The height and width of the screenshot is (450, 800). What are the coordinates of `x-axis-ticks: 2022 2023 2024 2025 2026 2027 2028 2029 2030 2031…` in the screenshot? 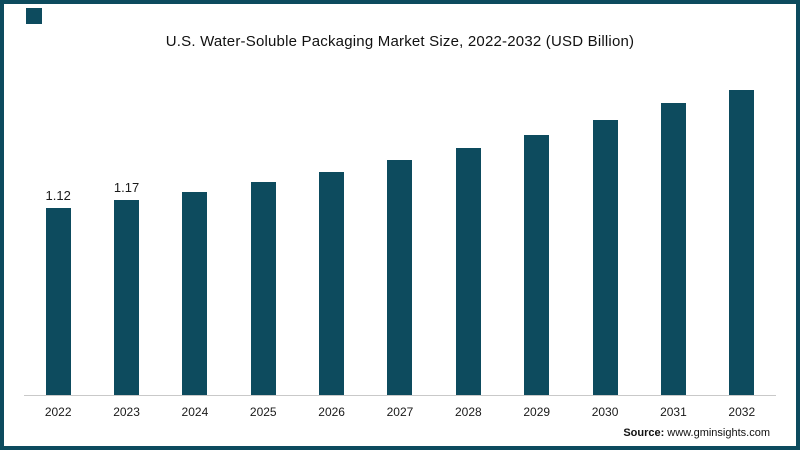 It's located at (400, 407).